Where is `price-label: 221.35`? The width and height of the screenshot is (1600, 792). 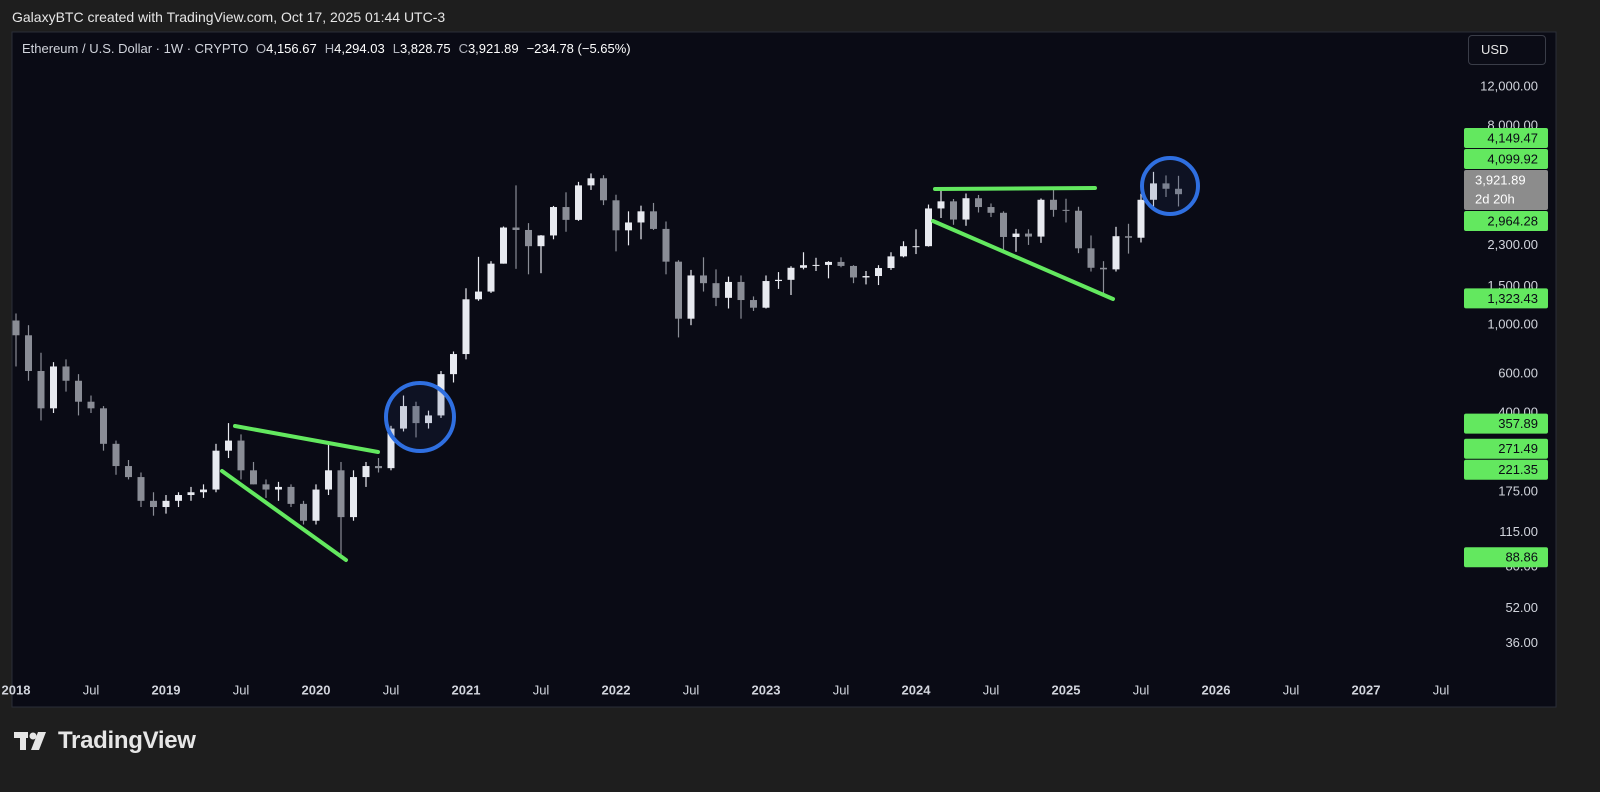
price-label: 221.35 is located at coordinates (1518, 469).